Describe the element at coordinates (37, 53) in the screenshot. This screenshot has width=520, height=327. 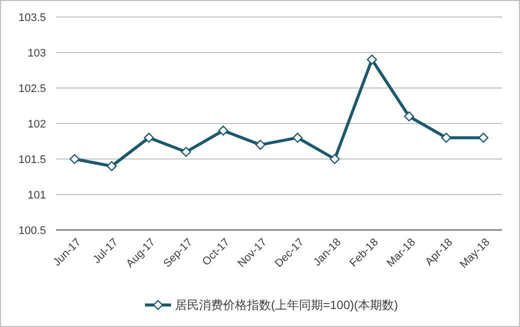
I see `y-tick-label: 103` at that location.